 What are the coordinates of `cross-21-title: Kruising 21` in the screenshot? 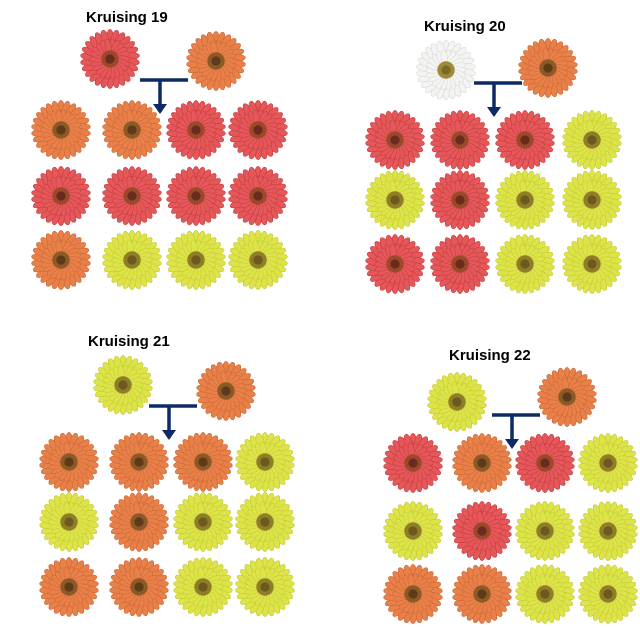 It's located at (129, 341).